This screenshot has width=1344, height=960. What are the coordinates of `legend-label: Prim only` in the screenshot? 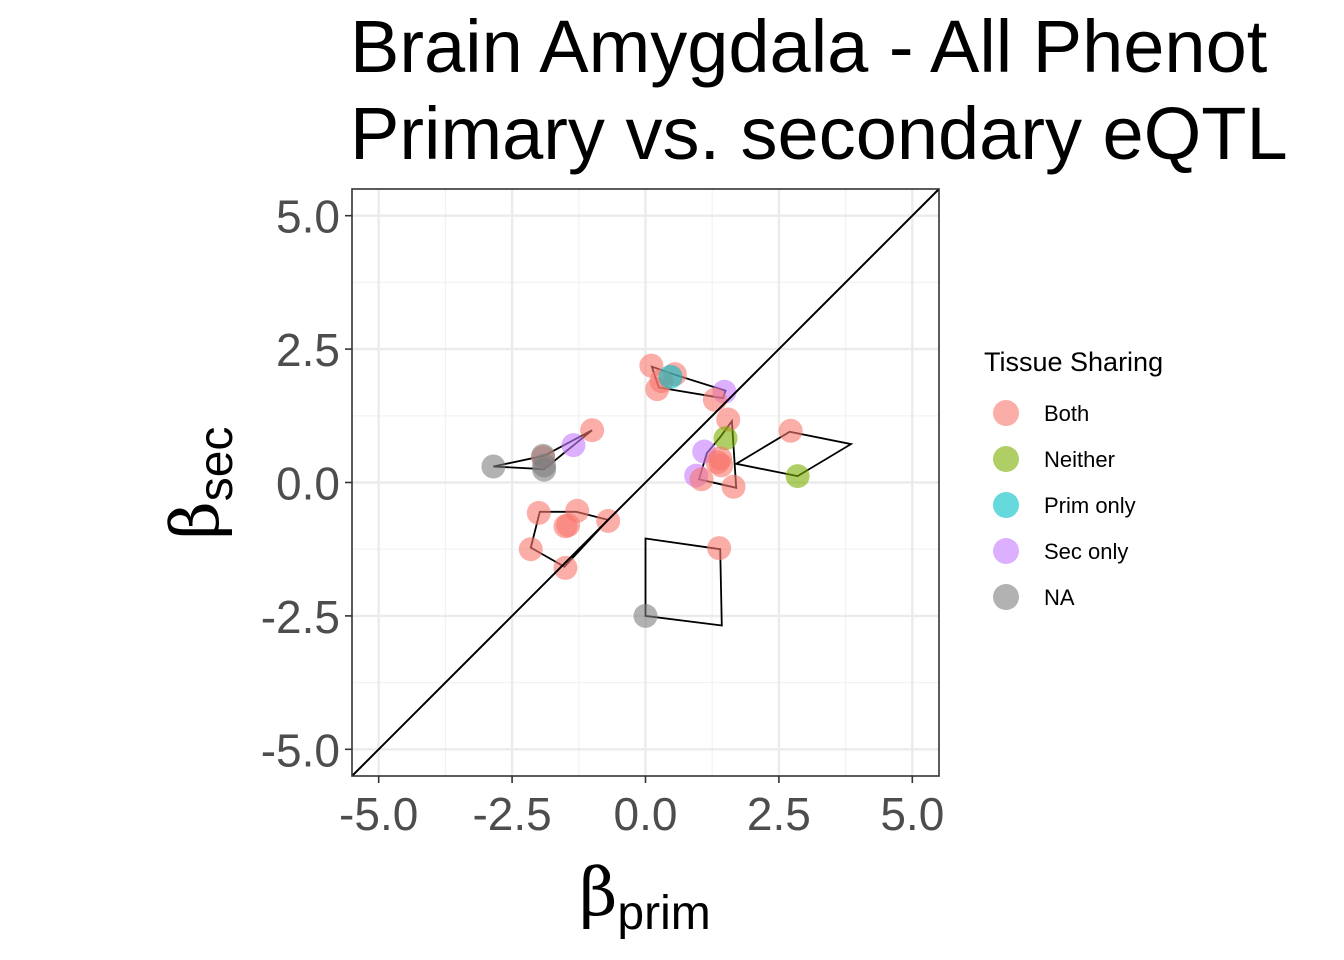 It's located at (1090, 505).